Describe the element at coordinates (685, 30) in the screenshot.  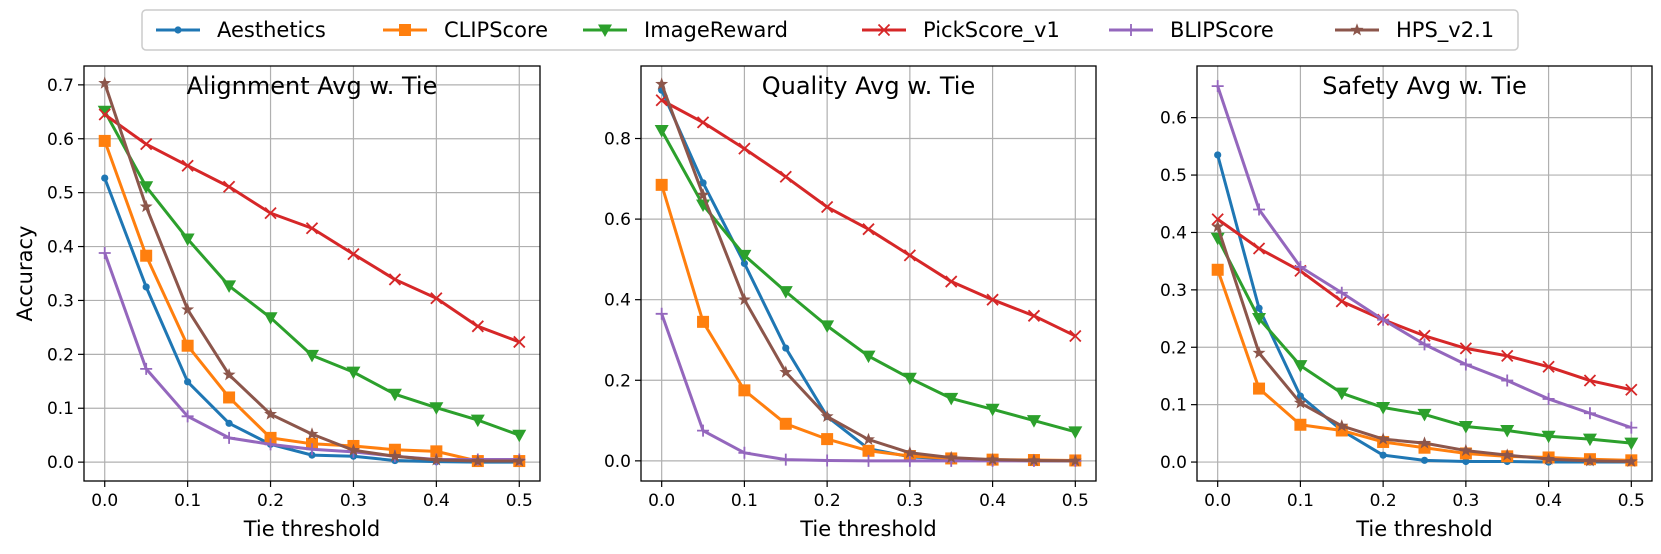
I see `legend-item-imagereward: ImageReward` at that location.